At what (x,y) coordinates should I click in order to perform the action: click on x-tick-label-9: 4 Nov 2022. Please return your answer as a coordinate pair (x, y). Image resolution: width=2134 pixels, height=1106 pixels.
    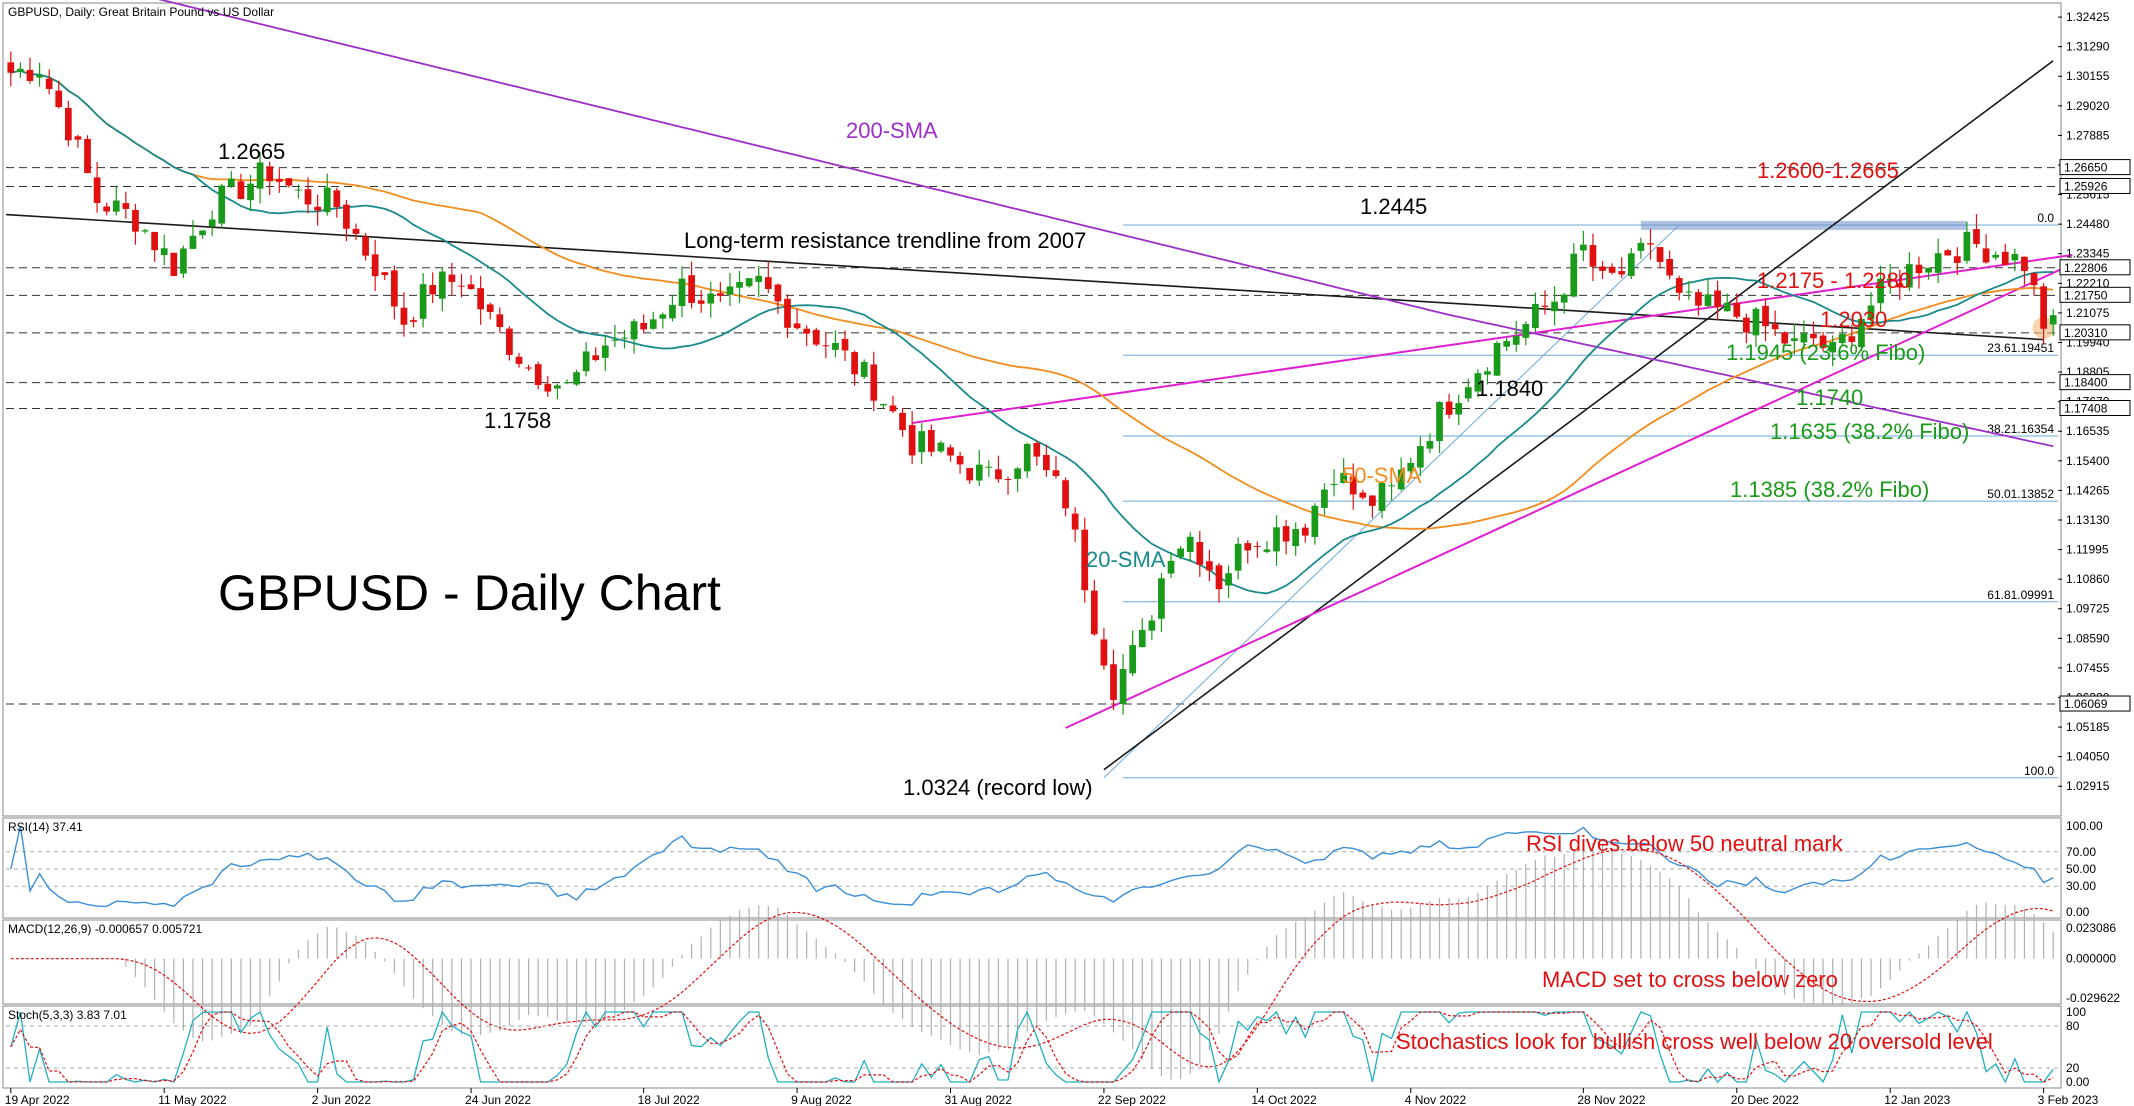
    Looking at the image, I should click on (1436, 1099).